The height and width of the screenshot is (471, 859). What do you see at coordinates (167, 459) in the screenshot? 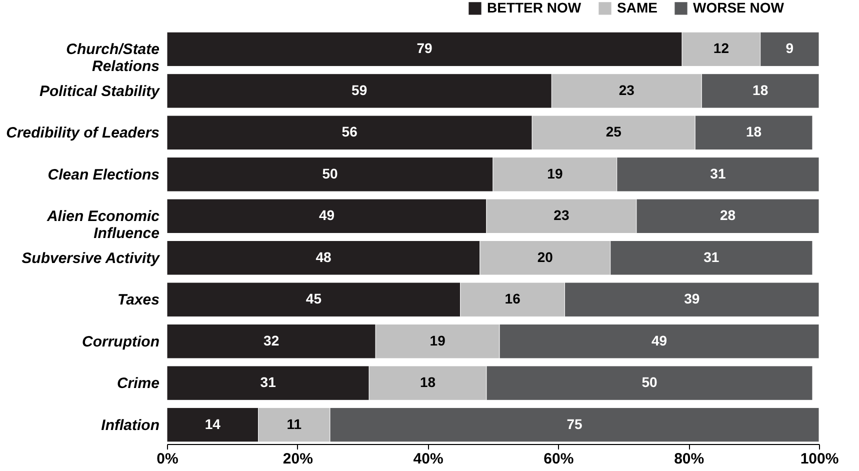
I see `x-tick-label: 0%` at bounding box center [167, 459].